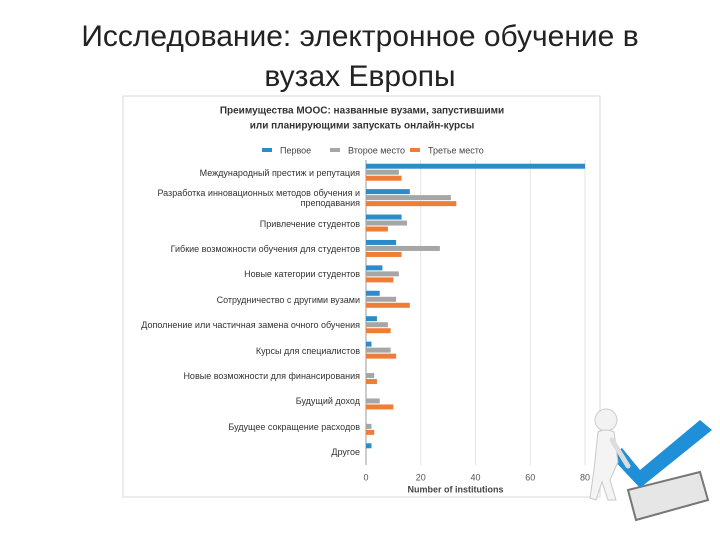 The height and width of the screenshot is (540, 720). I want to click on category-label-box: Новые возможности для финансирования, so click(271, 376).